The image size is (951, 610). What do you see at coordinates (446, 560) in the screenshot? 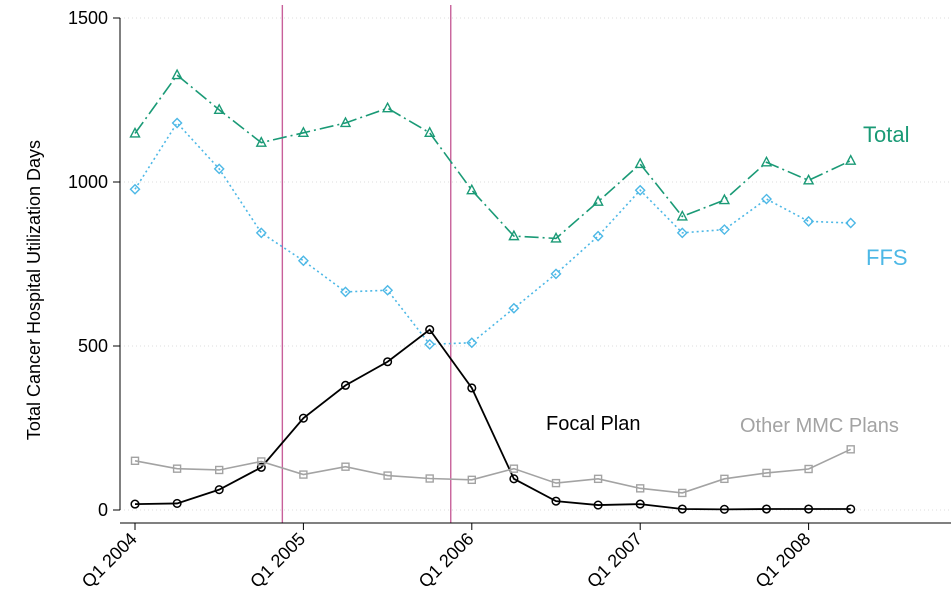
I see `x-tick-label: Q1 2006` at bounding box center [446, 560].